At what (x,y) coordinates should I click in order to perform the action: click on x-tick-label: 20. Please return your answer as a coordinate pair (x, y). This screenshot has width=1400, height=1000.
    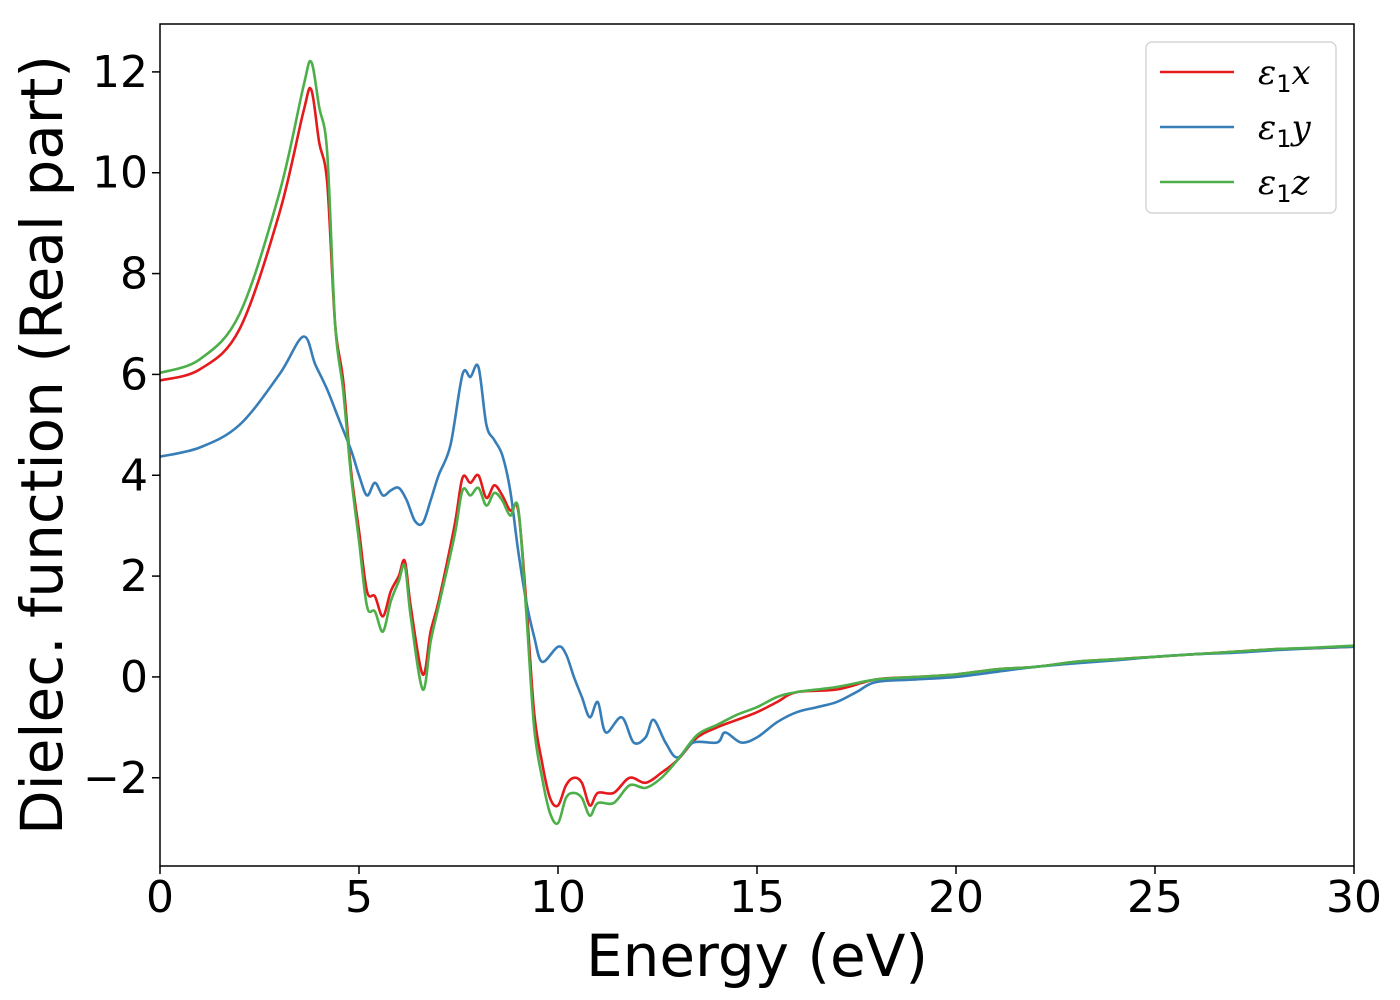
    Looking at the image, I should click on (956, 897).